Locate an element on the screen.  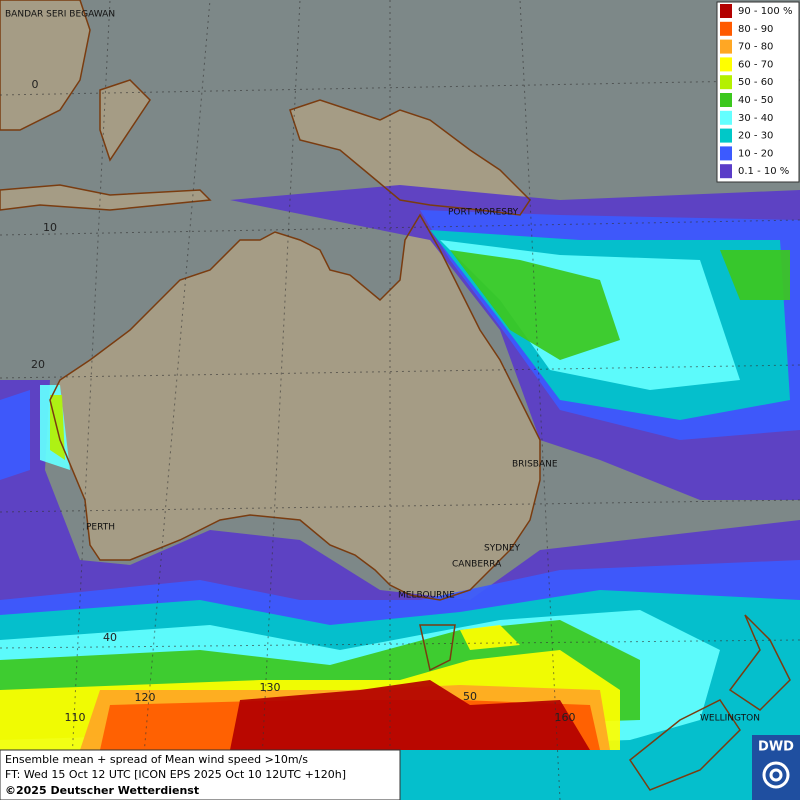
grid-label: 110 is located at coordinates (75, 717).